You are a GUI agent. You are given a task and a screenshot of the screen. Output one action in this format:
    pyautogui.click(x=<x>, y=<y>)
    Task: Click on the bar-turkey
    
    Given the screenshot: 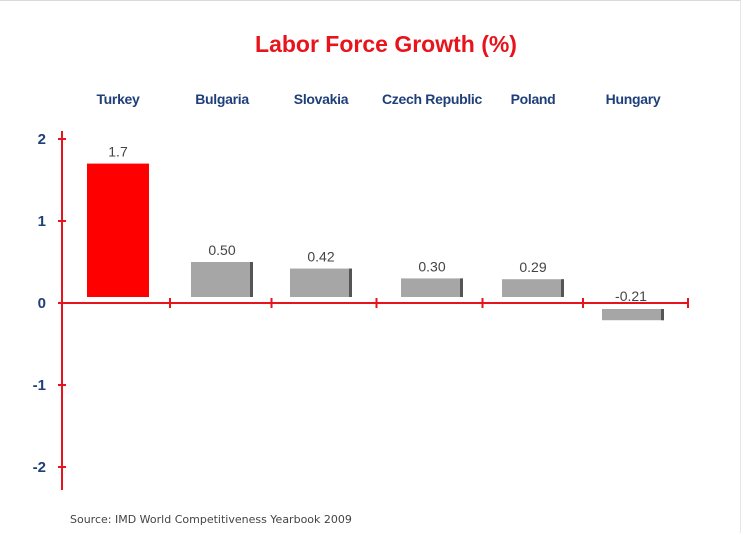 What is the action you would take?
    pyautogui.click(x=118, y=230)
    